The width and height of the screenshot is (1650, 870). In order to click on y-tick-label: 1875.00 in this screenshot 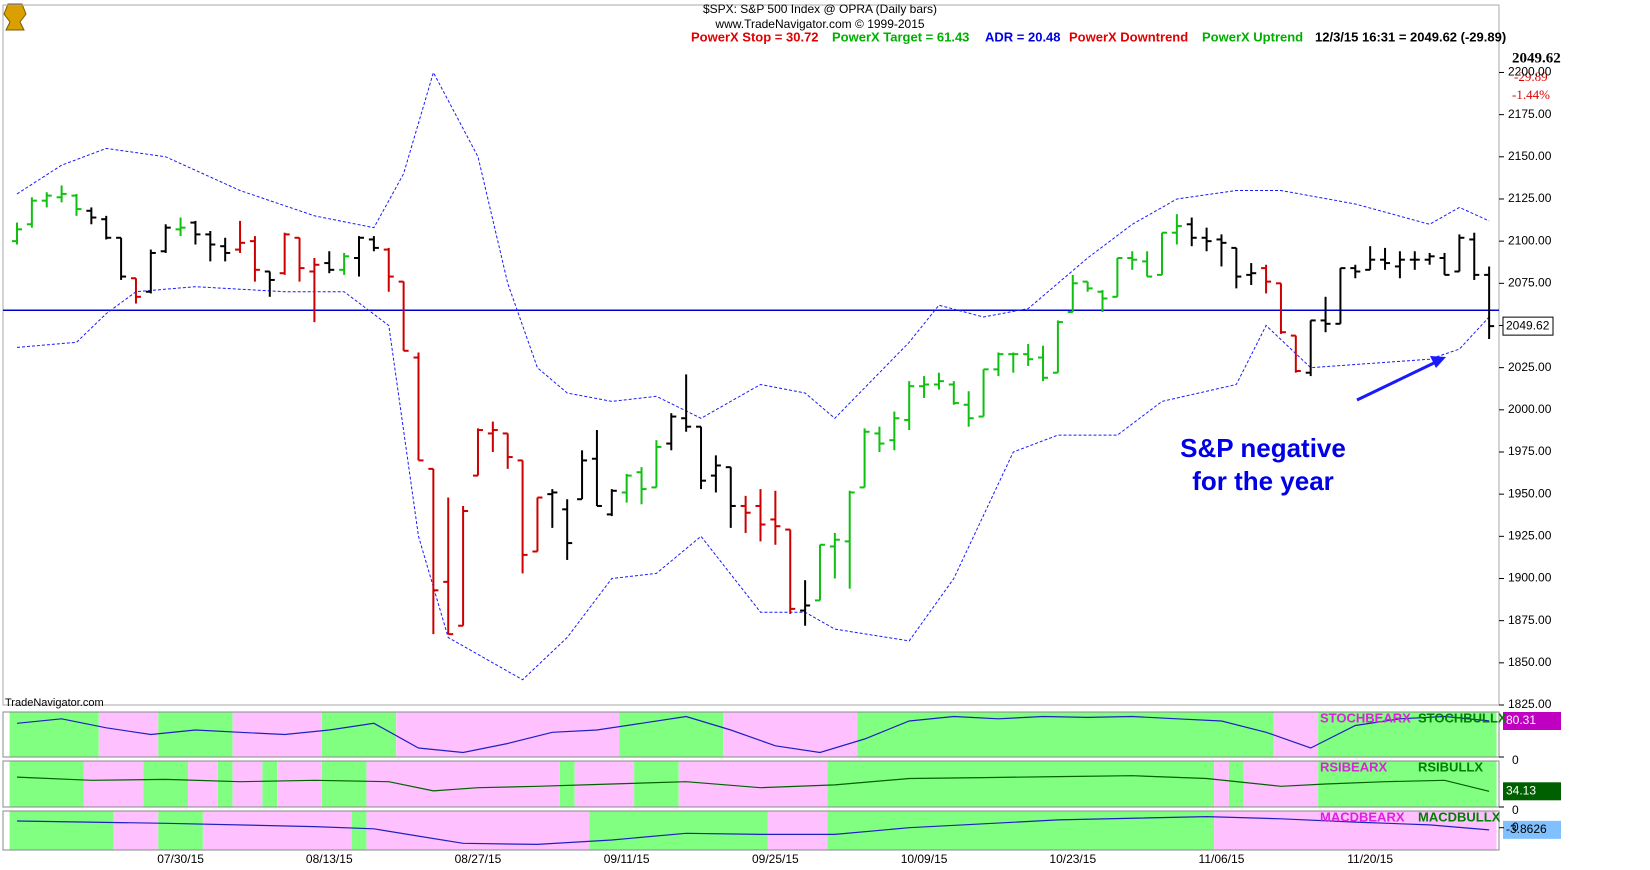, I will do `click(1530, 620)`.